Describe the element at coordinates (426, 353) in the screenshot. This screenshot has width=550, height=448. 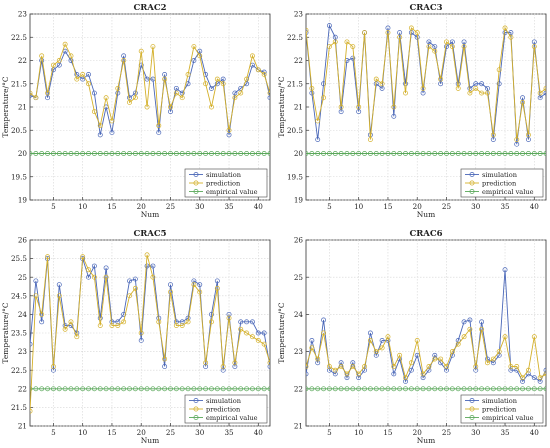
I see `series-prediction` at that location.